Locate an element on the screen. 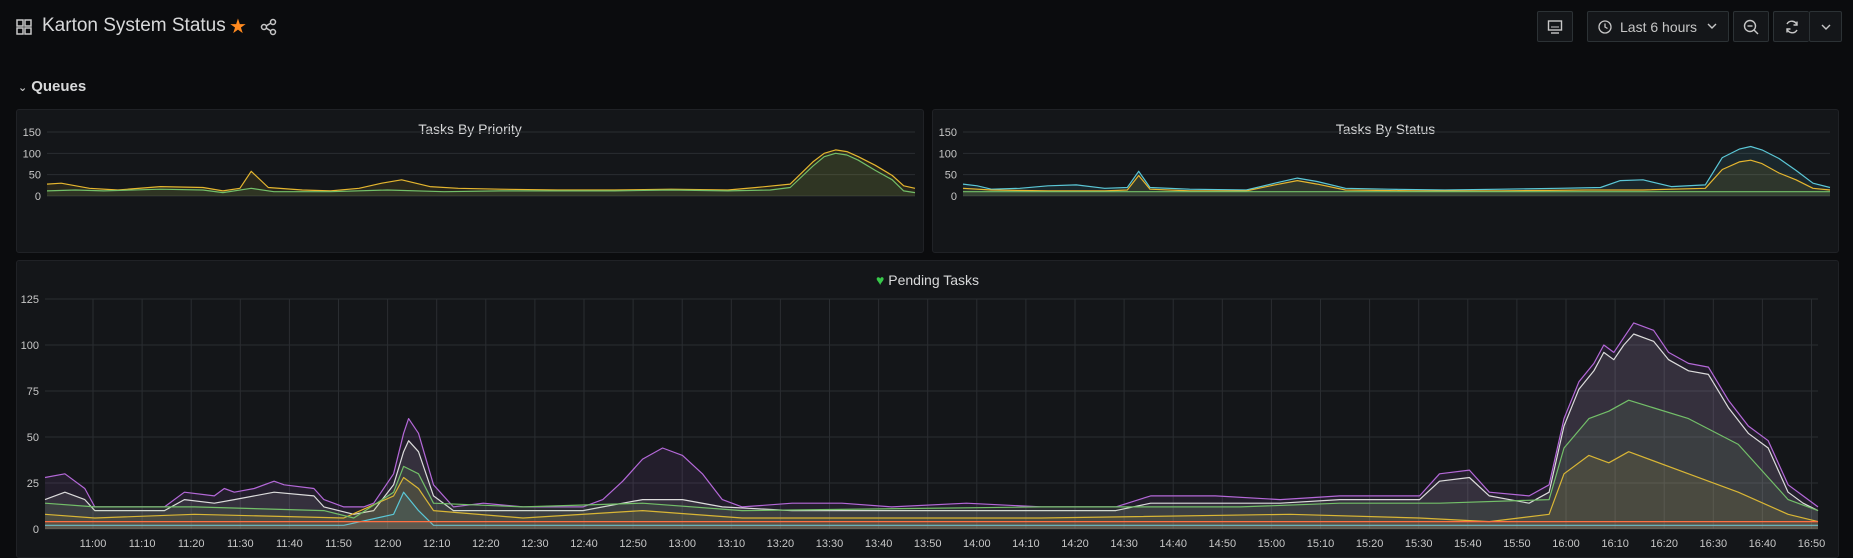  x-tick-label: 13:30 is located at coordinates (830, 544).